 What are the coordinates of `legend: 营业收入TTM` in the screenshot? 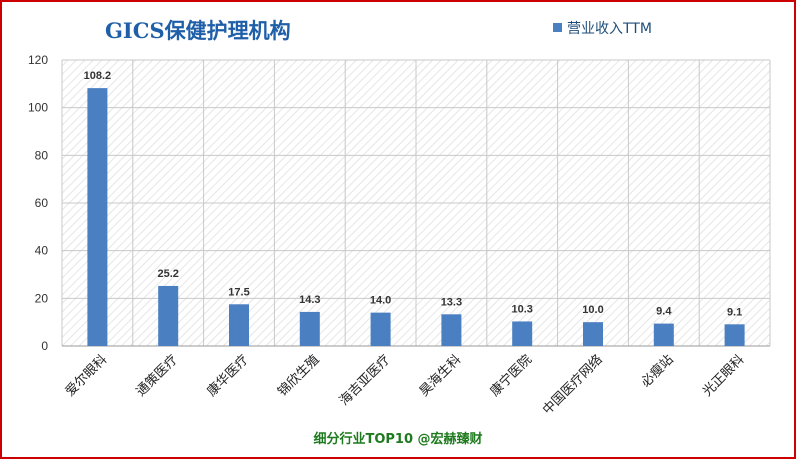 It's located at (602, 29).